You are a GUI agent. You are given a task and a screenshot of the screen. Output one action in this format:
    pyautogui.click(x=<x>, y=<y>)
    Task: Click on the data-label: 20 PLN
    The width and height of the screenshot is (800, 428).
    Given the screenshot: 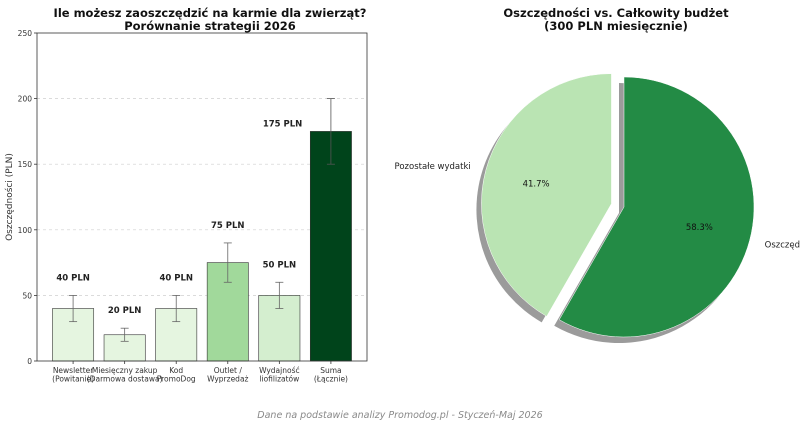 What is the action you would take?
    pyautogui.click(x=125, y=311)
    